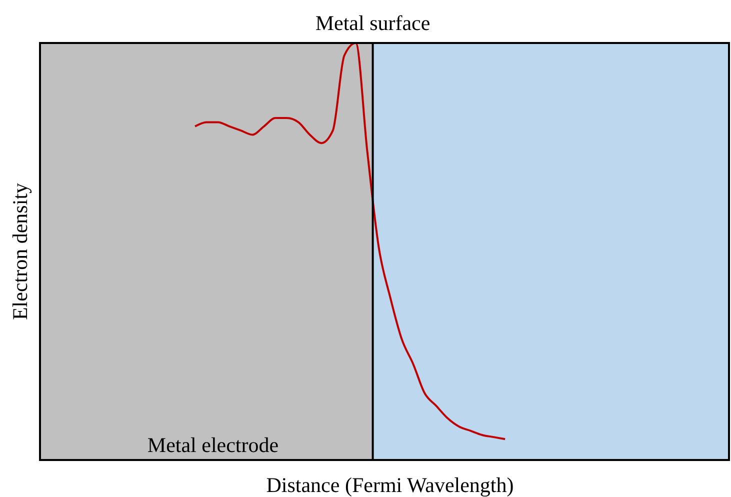  What do you see at coordinates (390, 485) in the screenshot?
I see `x-axis-title: Distance (Fermi Wavelength)` at bounding box center [390, 485].